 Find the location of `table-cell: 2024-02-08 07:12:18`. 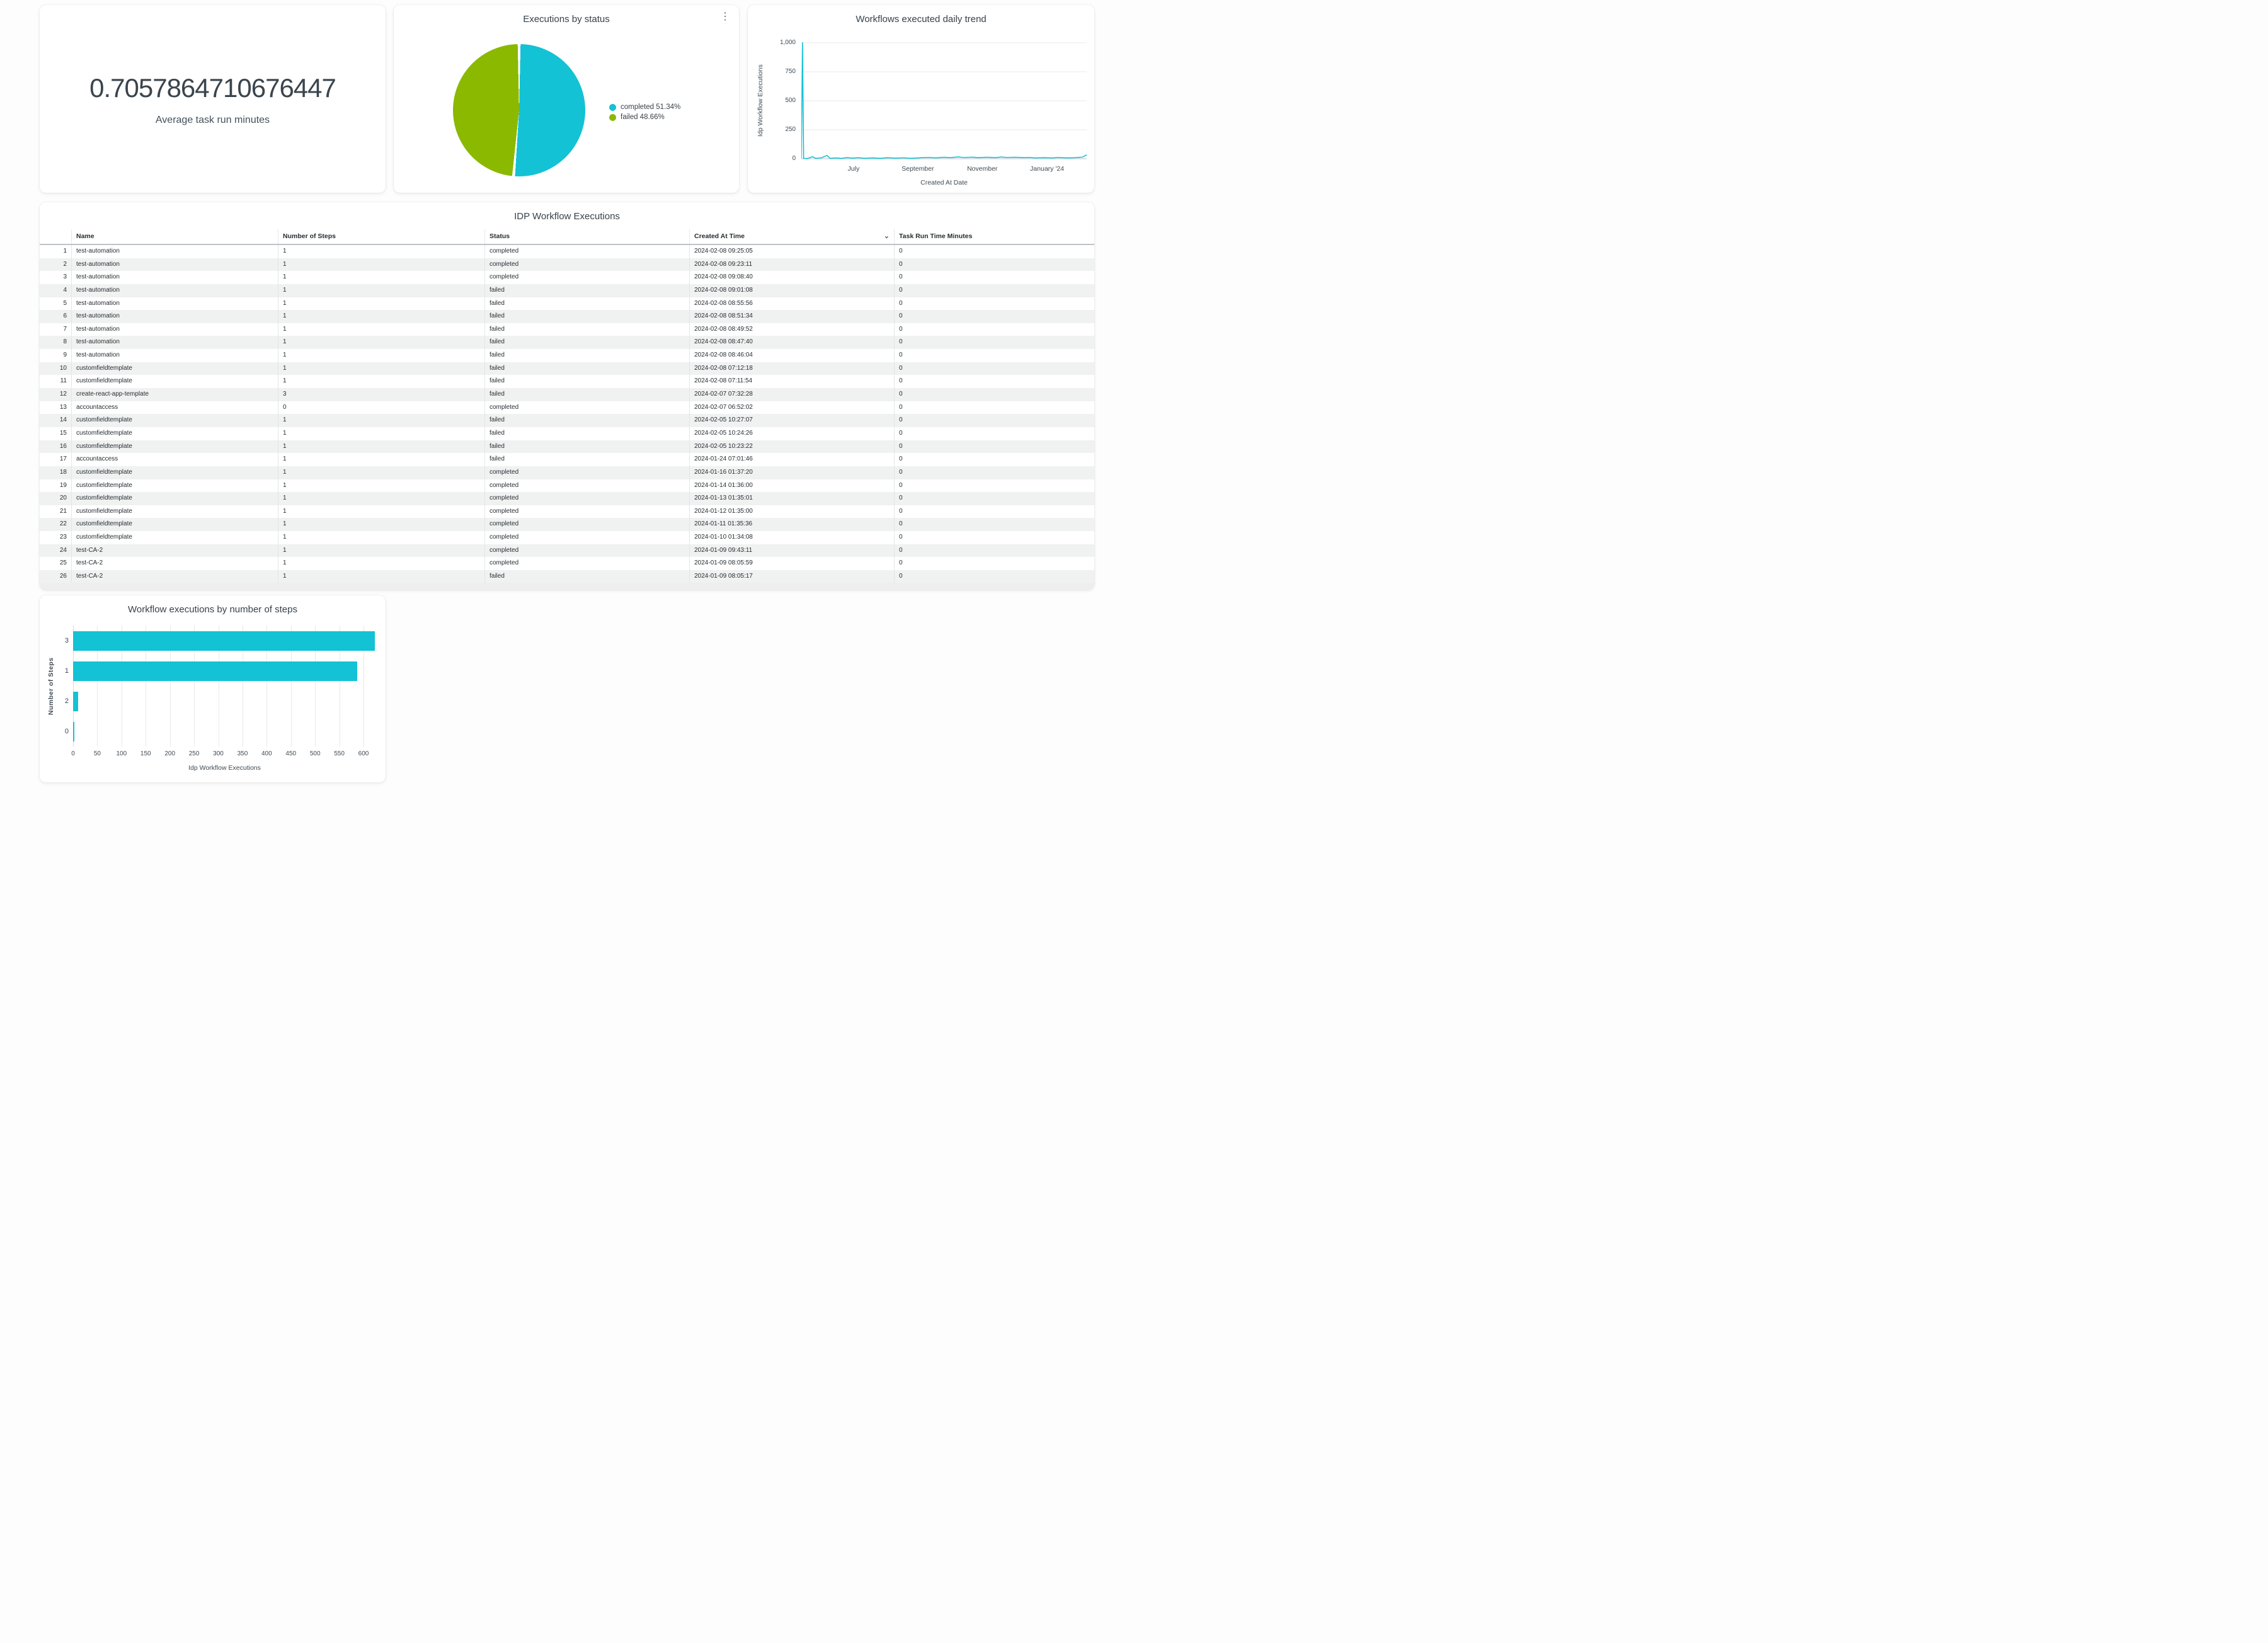

table-cell: 2024-02-08 07:12:18 is located at coordinates (792, 369).